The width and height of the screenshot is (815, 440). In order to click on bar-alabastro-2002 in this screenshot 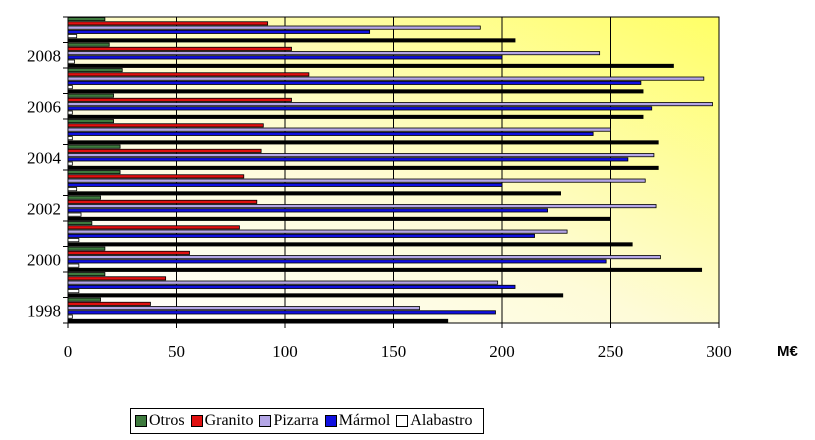, I will do `click(74, 214)`.